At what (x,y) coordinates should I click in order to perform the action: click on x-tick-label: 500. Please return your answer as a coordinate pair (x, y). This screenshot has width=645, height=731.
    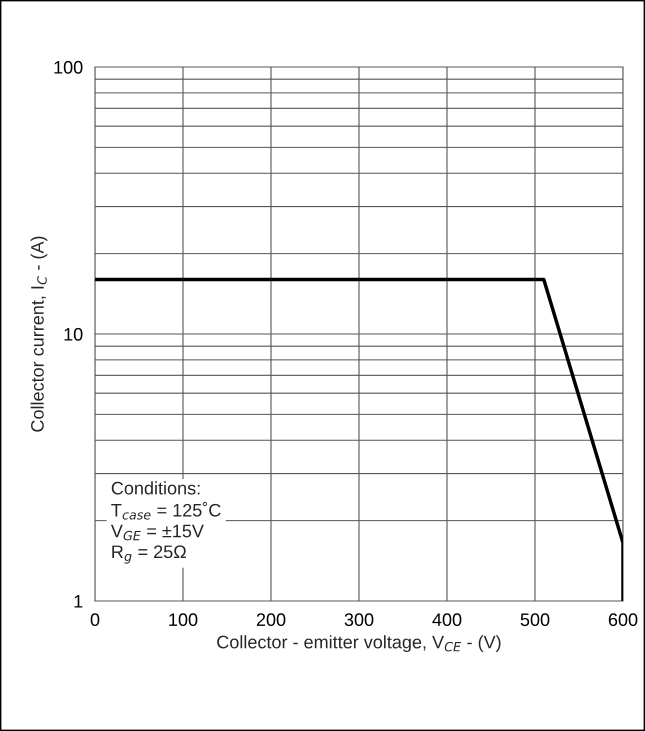
    Looking at the image, I should click on (535, 619).